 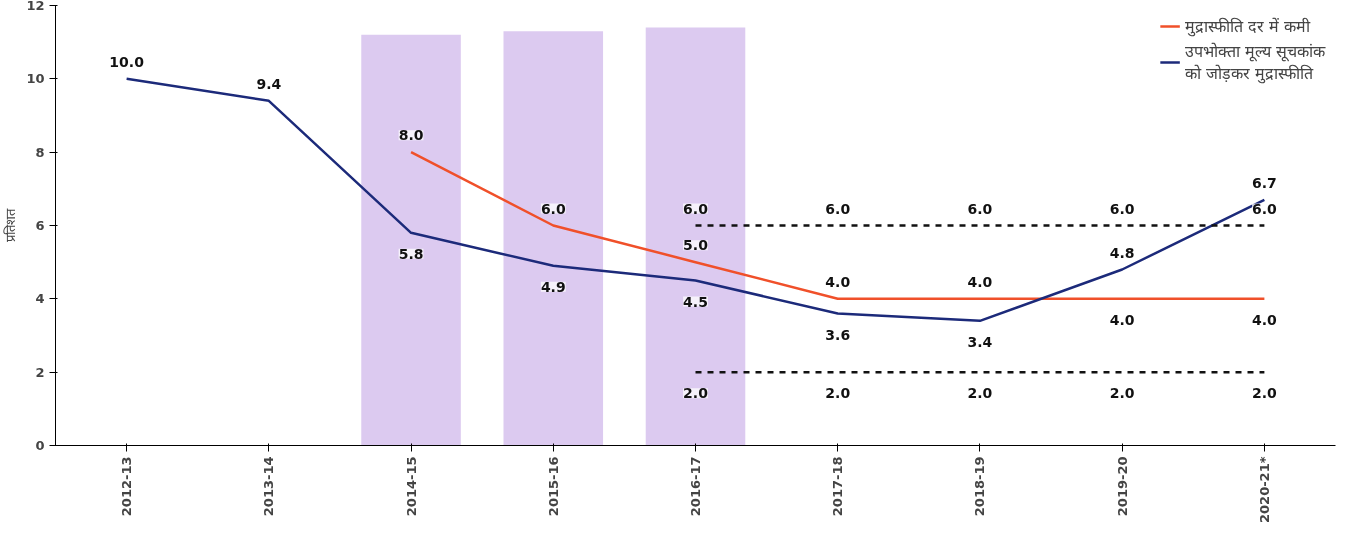 I want to click on data-label: 3.6, so click(x=838, y=334).